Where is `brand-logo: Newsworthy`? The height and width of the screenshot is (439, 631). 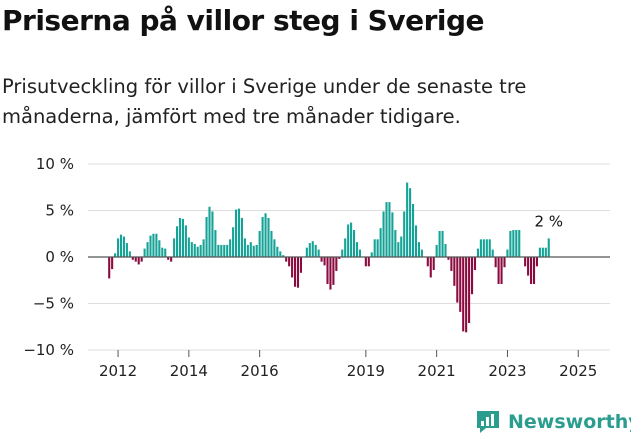
brand-logo: Newsworthy is located at coordinates (552, 422).